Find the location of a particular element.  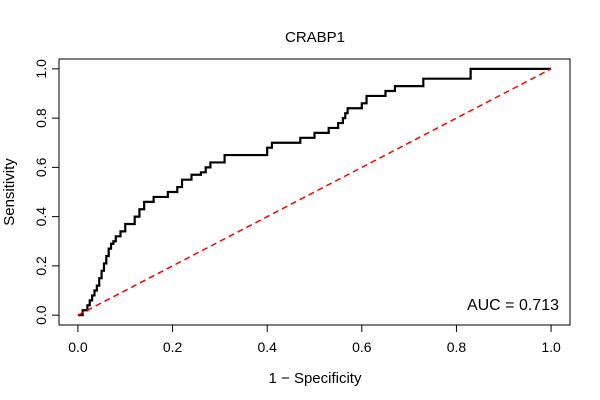

y-axis: 0.0 0.2 0.4 0.6 0.8 1.0 is located at coordinates (46, 192).